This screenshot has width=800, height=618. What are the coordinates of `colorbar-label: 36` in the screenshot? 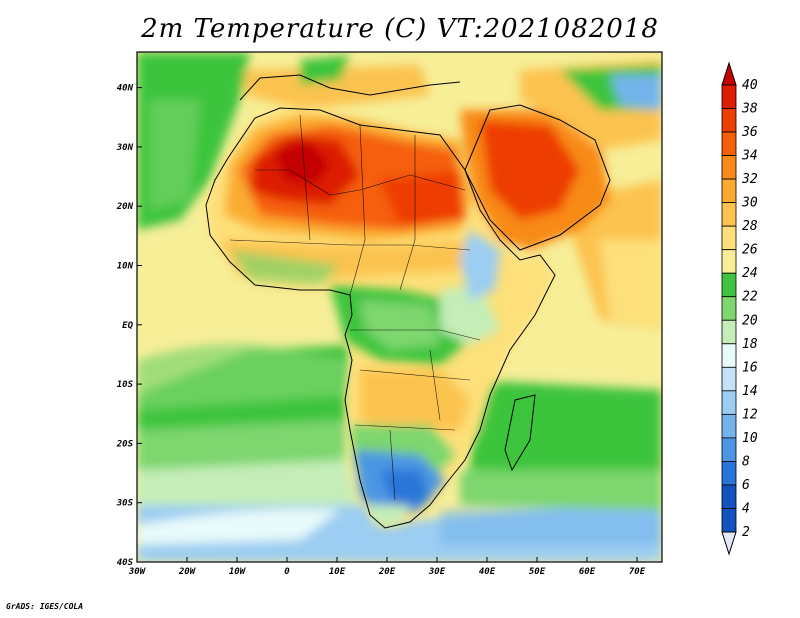 It's located at (749, 132).